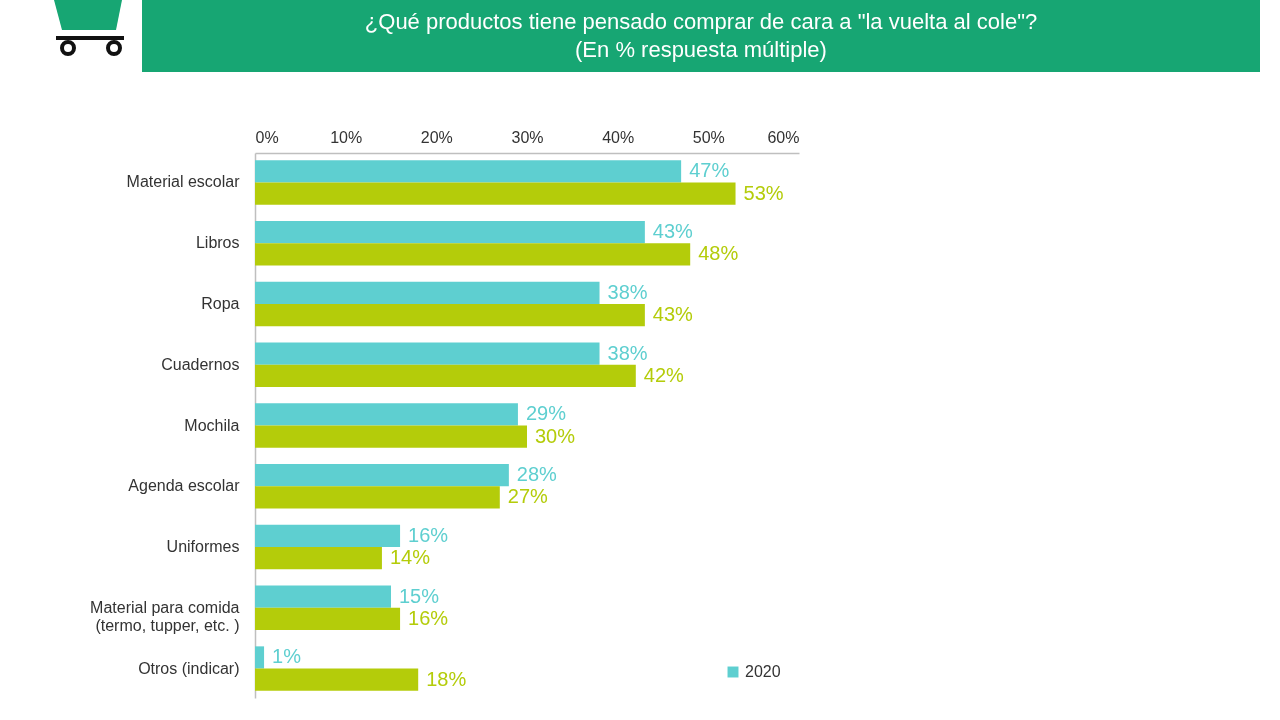 This screenshot has width=1280, height=720. What do you see at coordinates (546, 413) in the screenshot?
I see `data-label: 29%` at bounding box center [546, 413].